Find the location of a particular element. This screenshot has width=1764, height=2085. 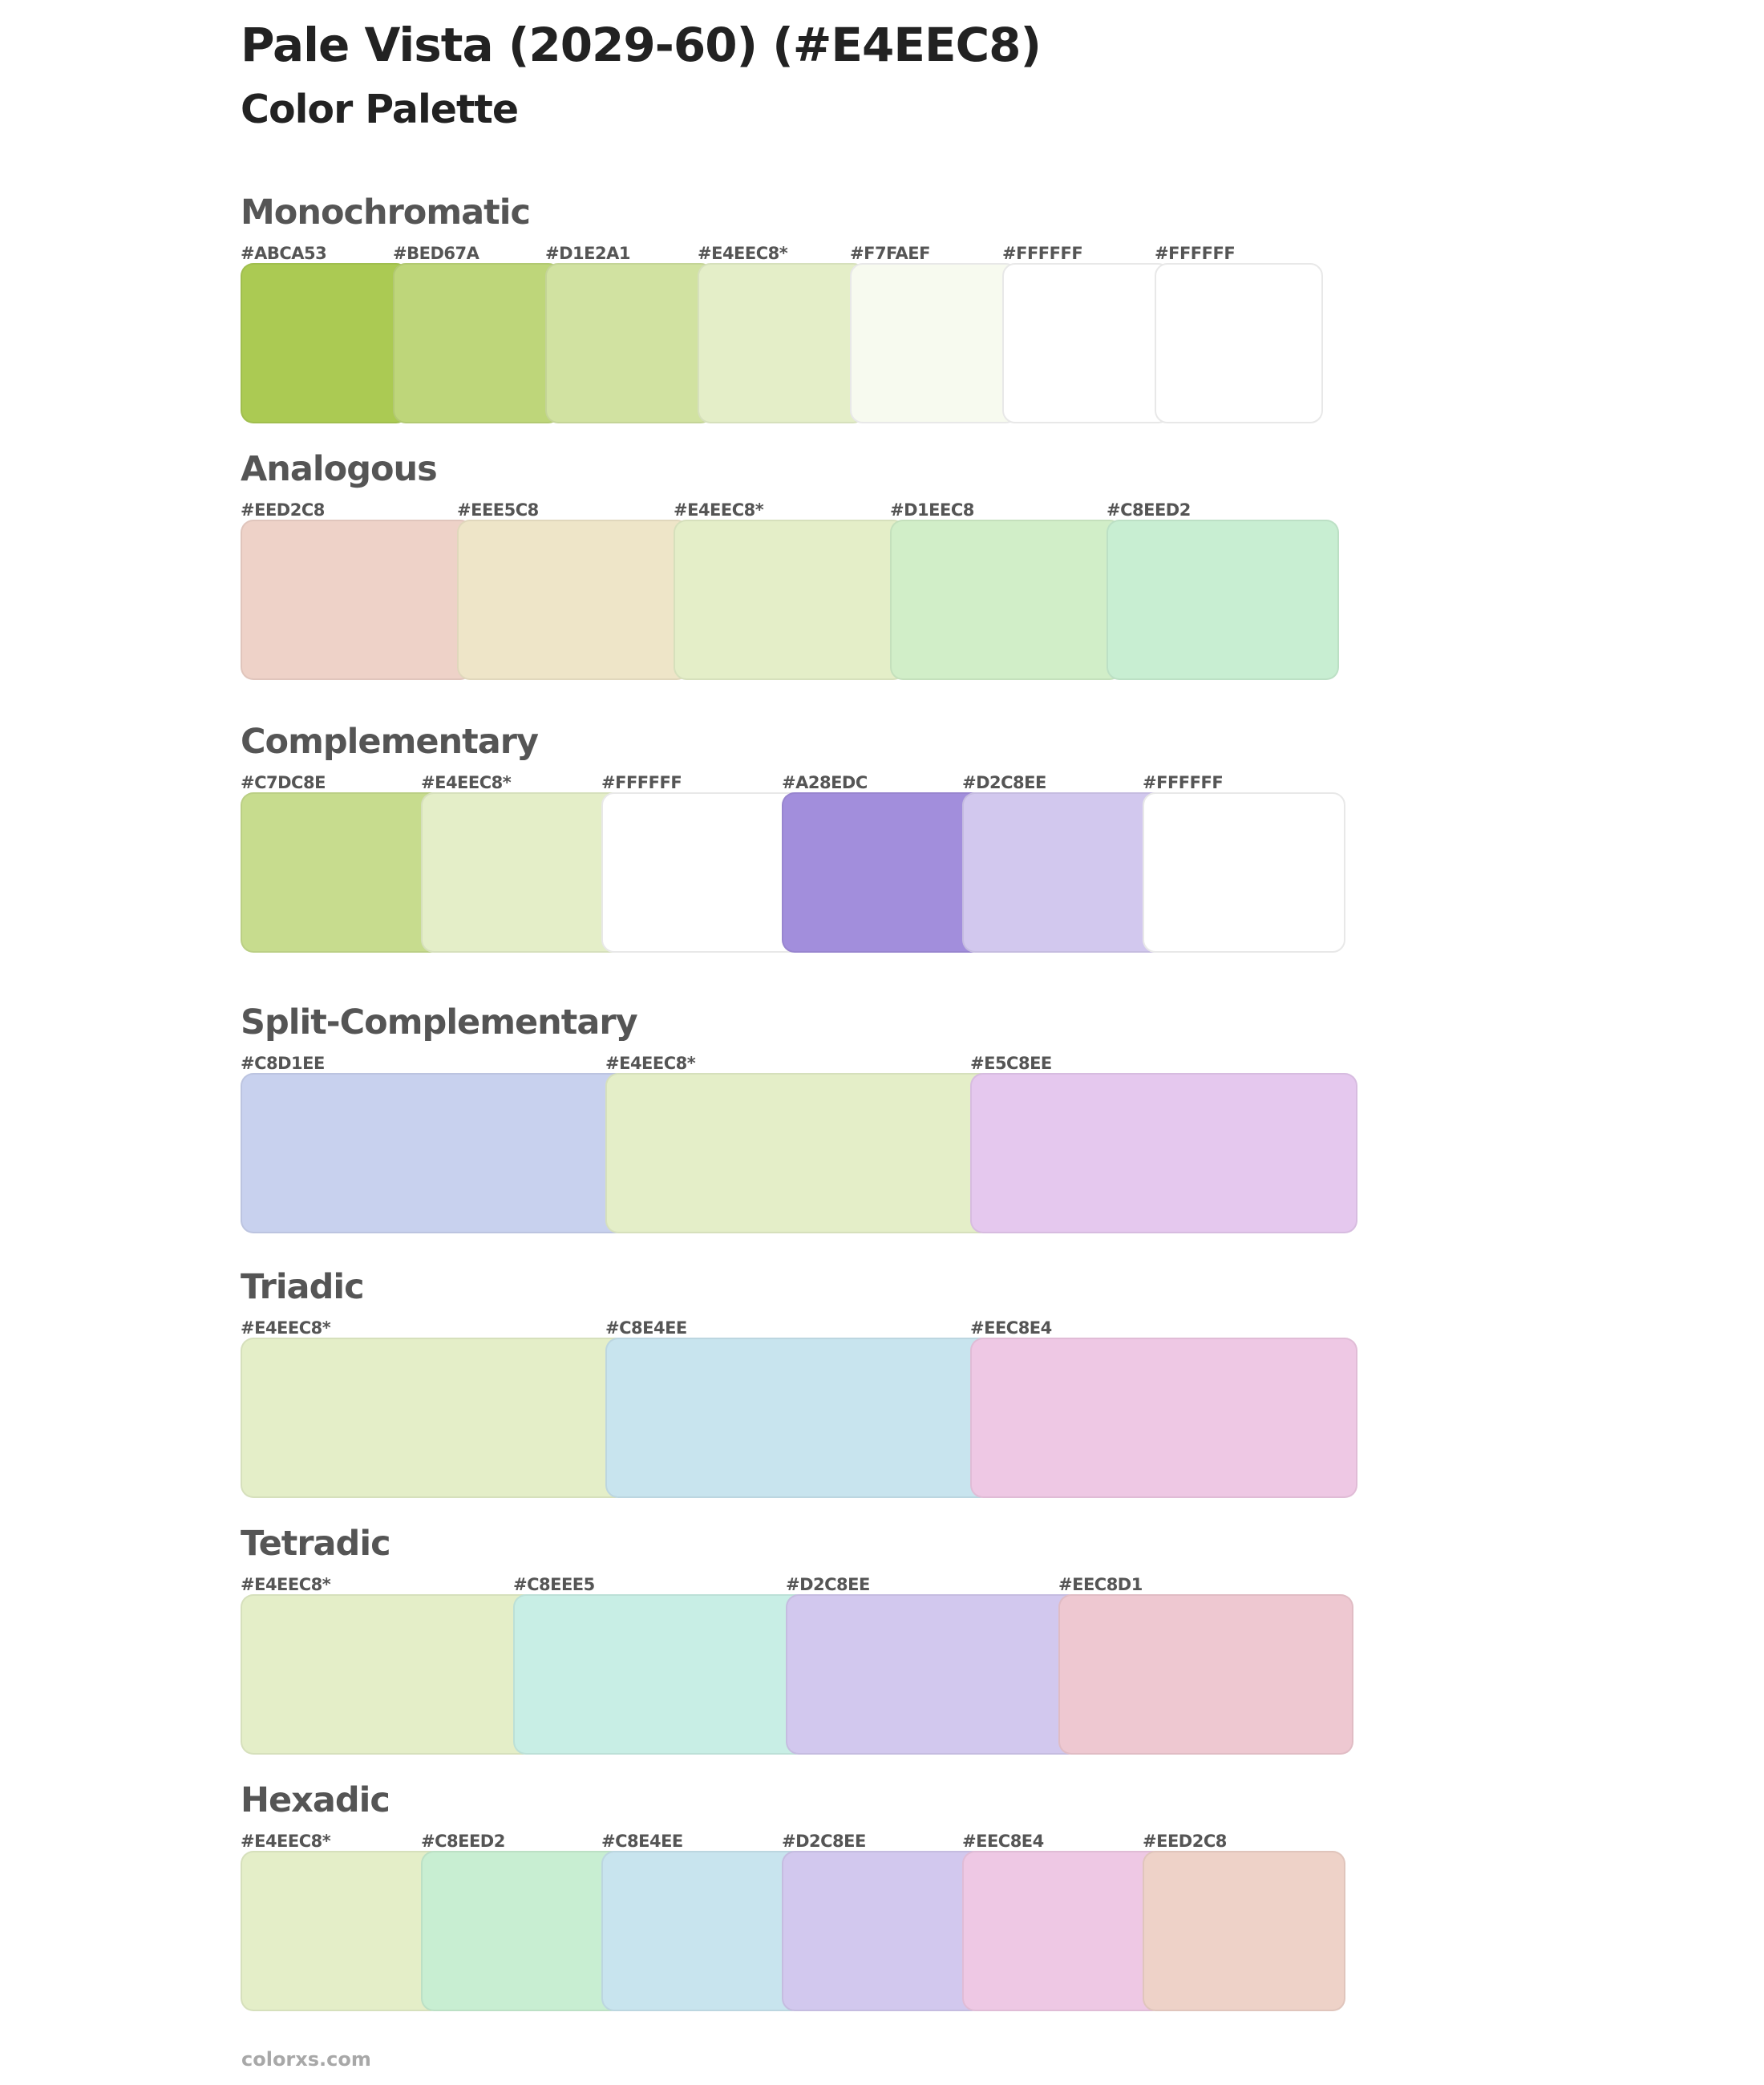

page-title: Pale Vista (2029-60) (#E4EEC8) is located at coordinates (641, 45).